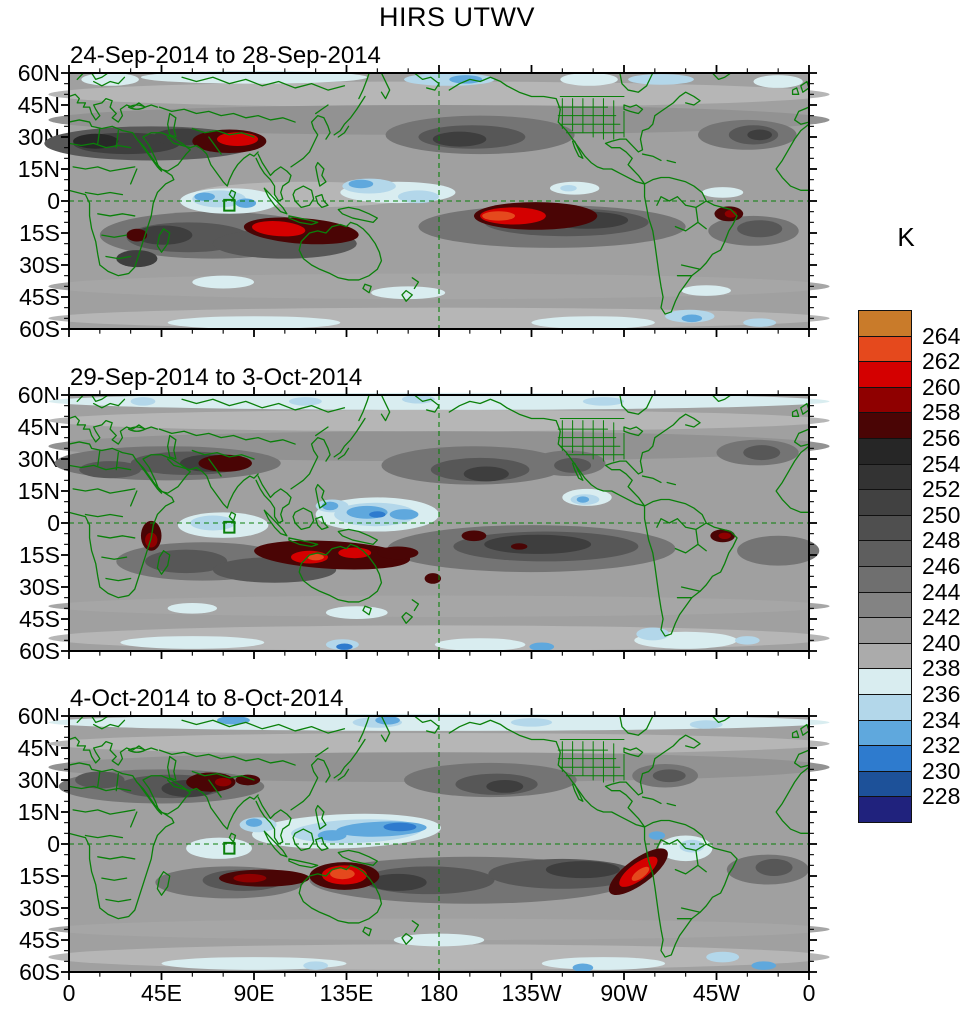 The image size is (966, 1013). I want to click on colorbar-tick-label: 252, so click(941, 489).